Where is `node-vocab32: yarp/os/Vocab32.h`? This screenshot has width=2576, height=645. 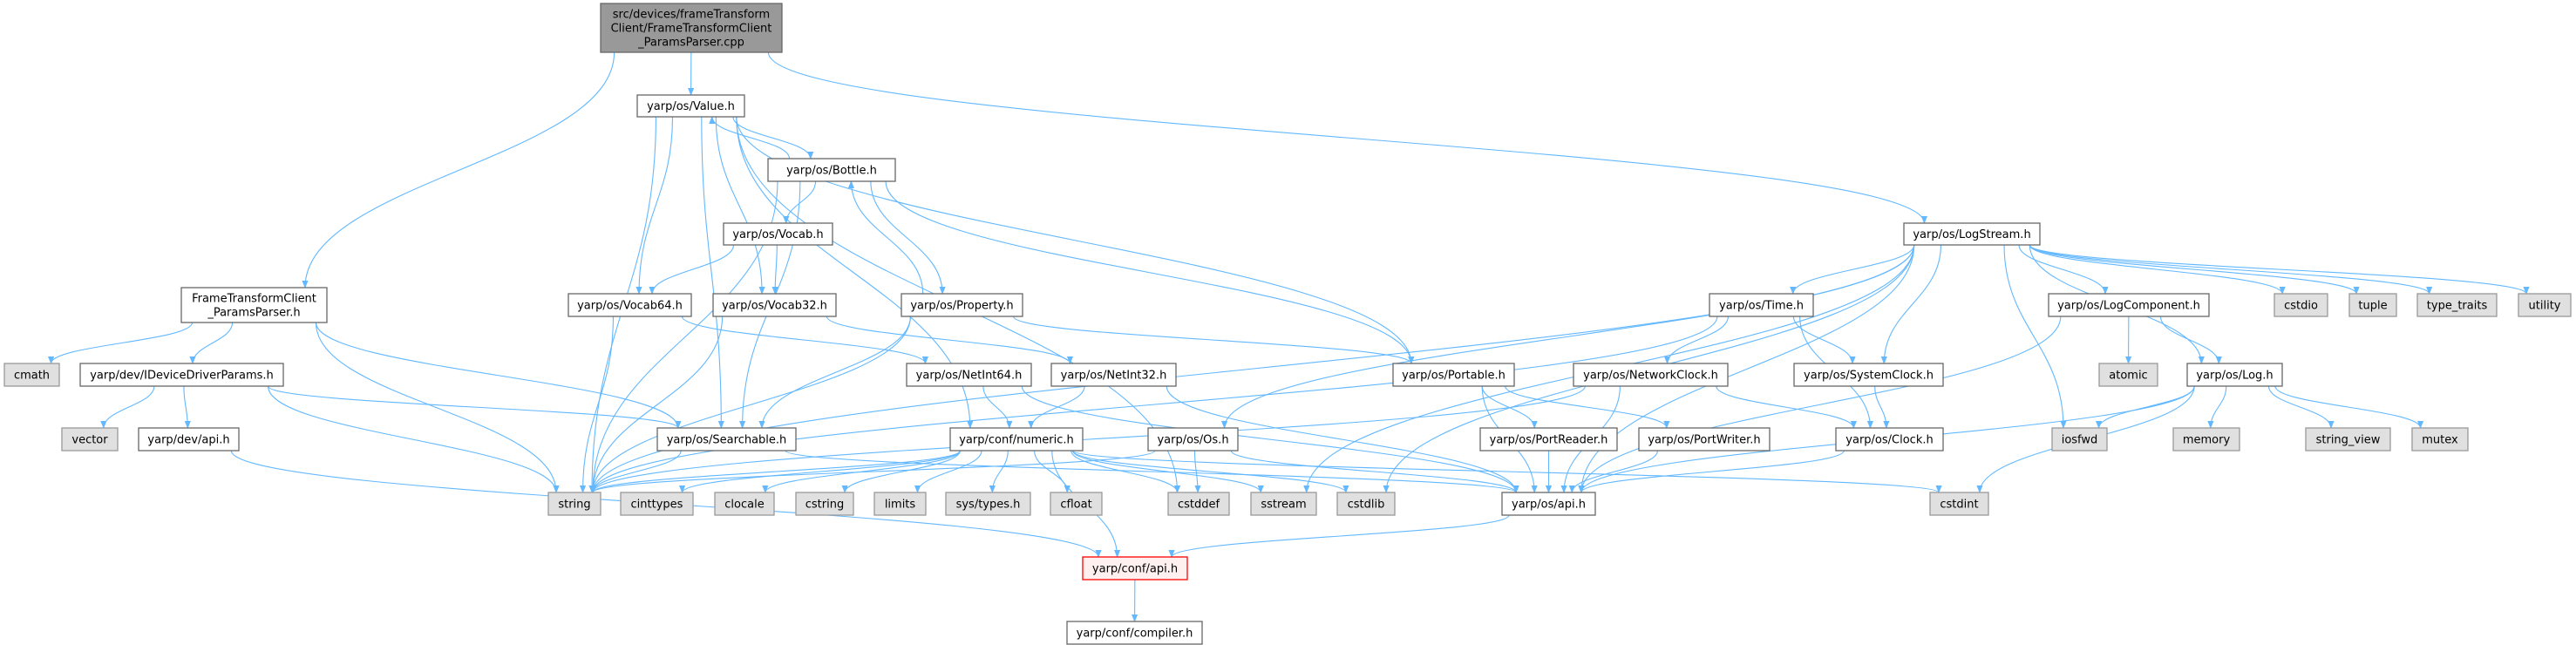
node-vocab32: yarp/os/Vocab32.h is located at coordinates (774, 305).